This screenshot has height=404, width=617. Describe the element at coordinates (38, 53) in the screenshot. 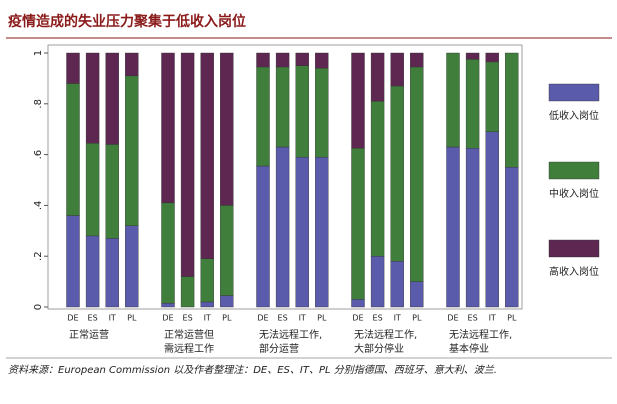

I see `y-tick-label: 1` at that location.